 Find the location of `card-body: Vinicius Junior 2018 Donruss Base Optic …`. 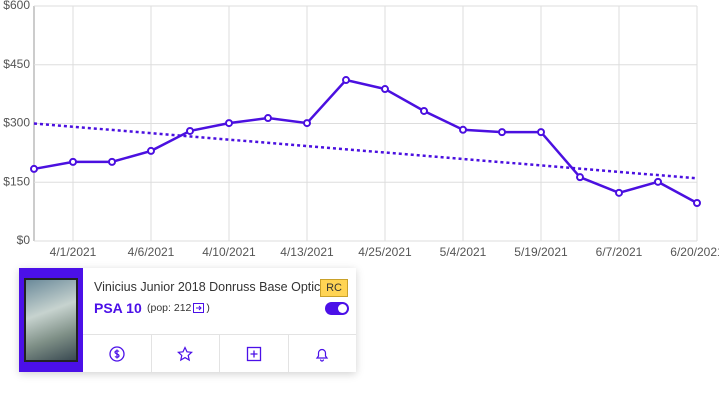

card-body: Vinicius Junior 2018 Donruss Base Optic … is located at coordinates (219, 320).